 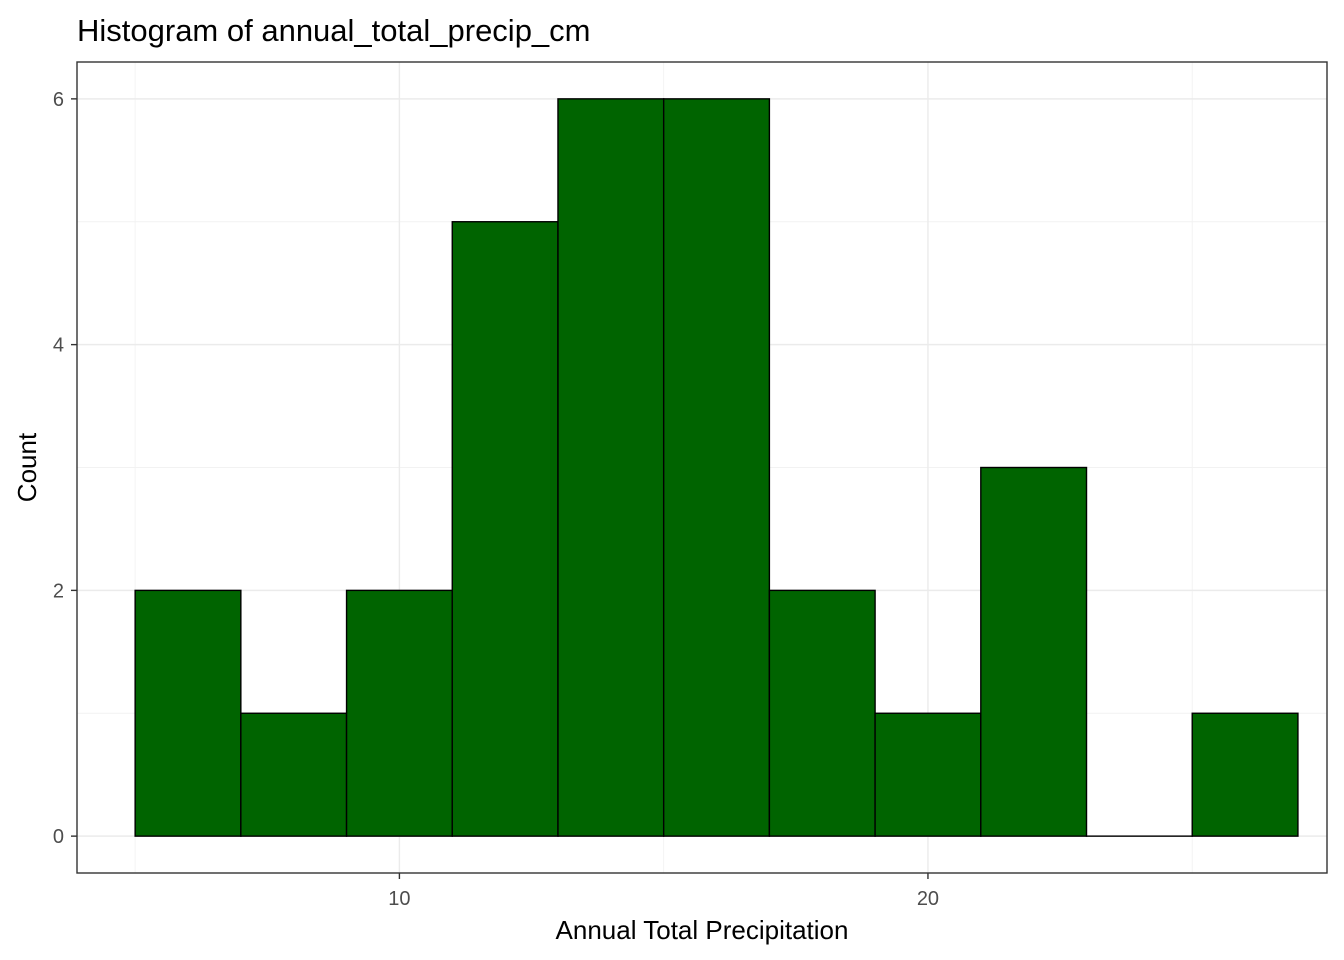 What do you see at coordinates (58, 591) in the screenshot?
I see `y-tick-label: 2` at bounding box center [58, 591].